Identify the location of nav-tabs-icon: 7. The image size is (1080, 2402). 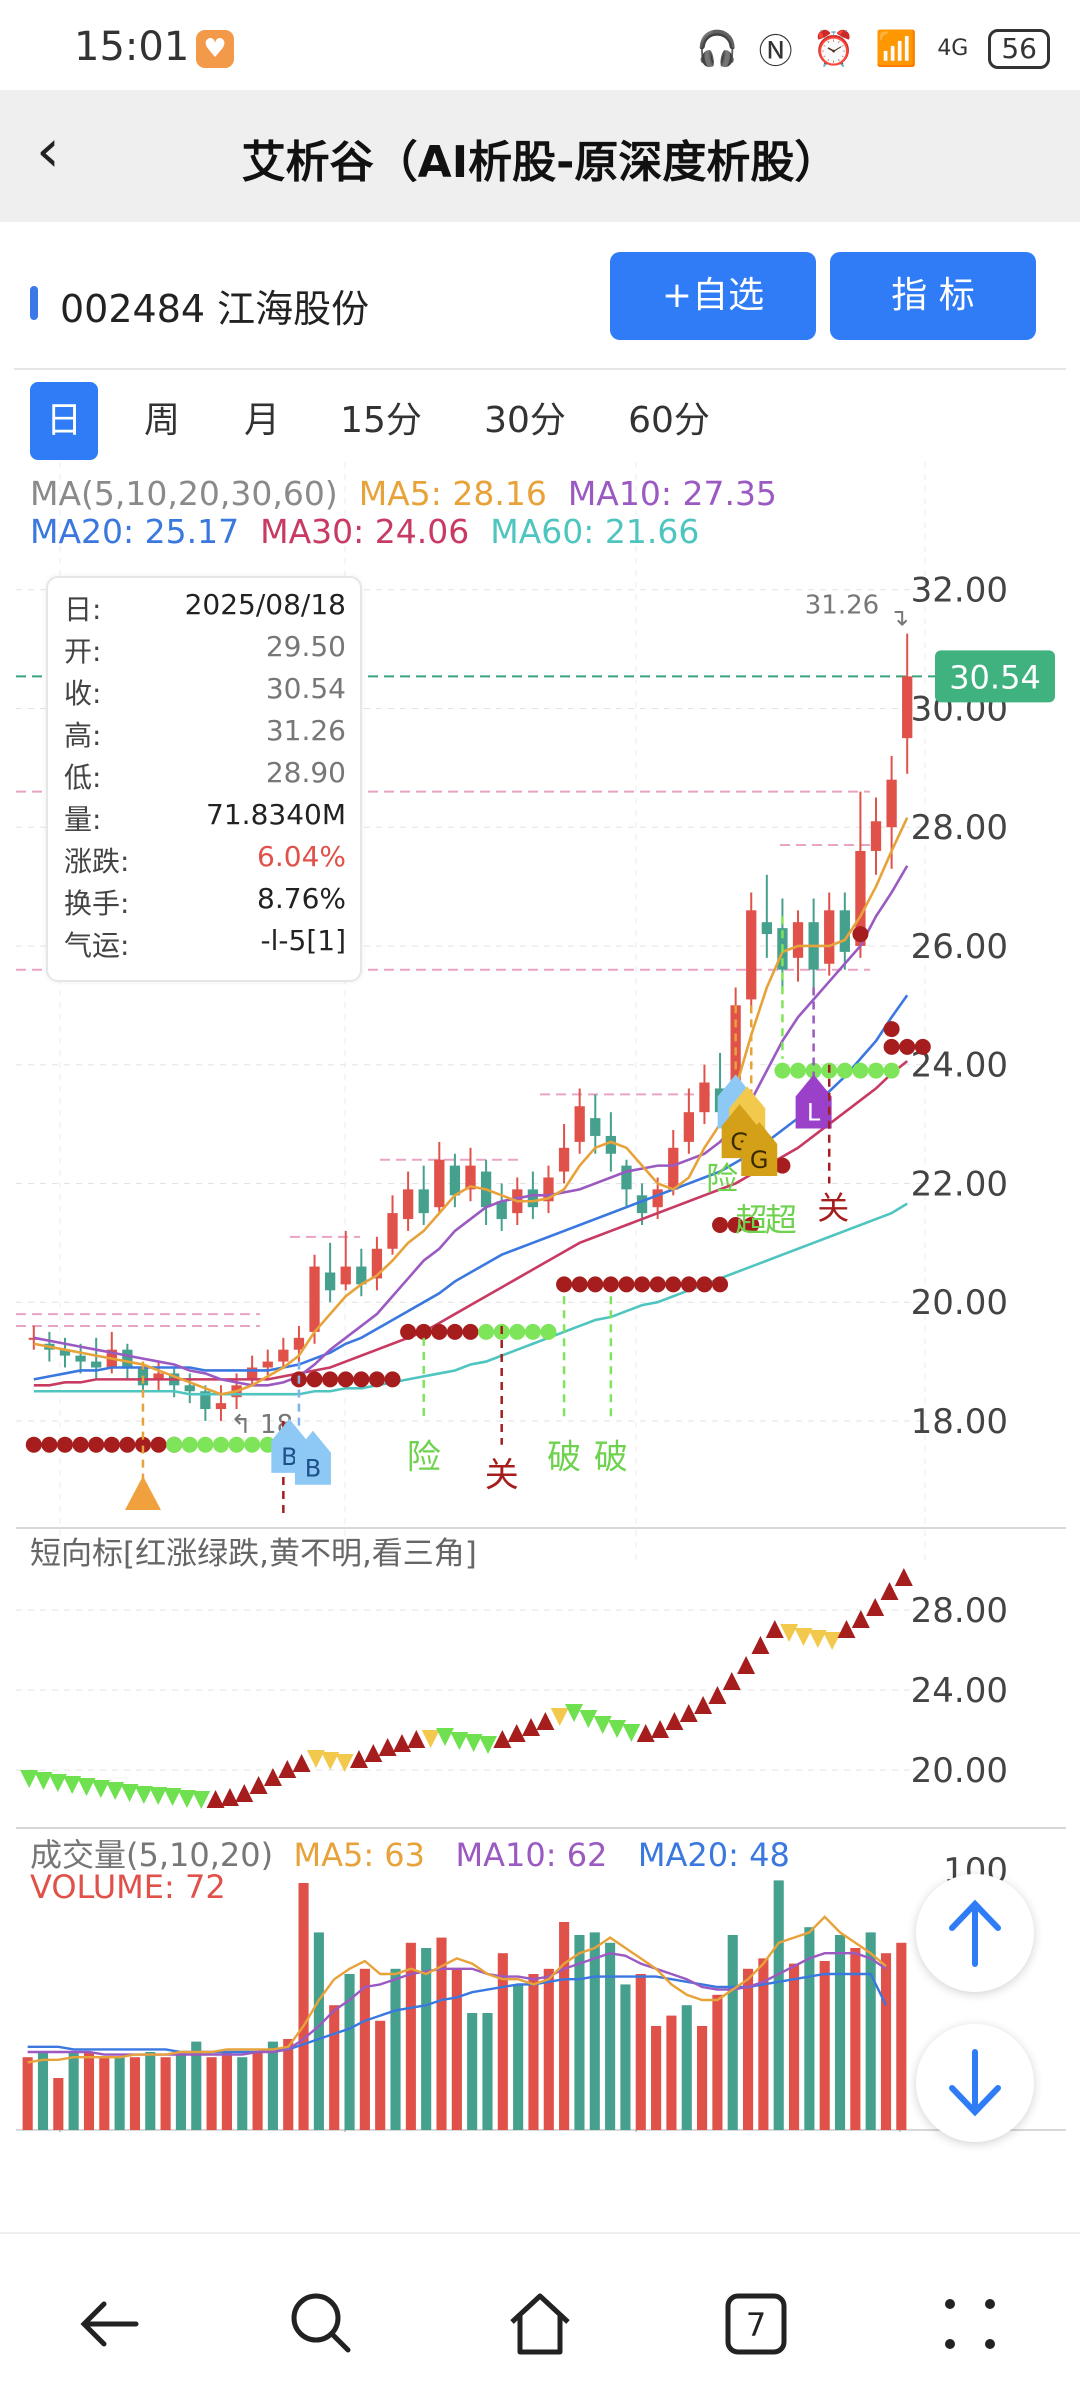
(756, 2324).